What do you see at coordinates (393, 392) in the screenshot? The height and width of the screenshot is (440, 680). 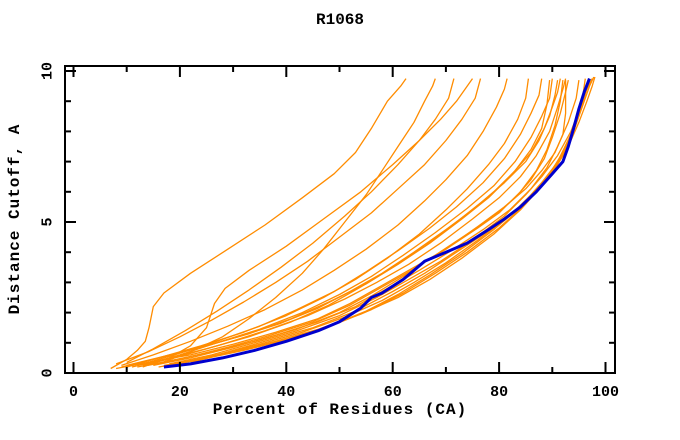 I see `x-tick-label: 60` at bounding box center [393, 392].